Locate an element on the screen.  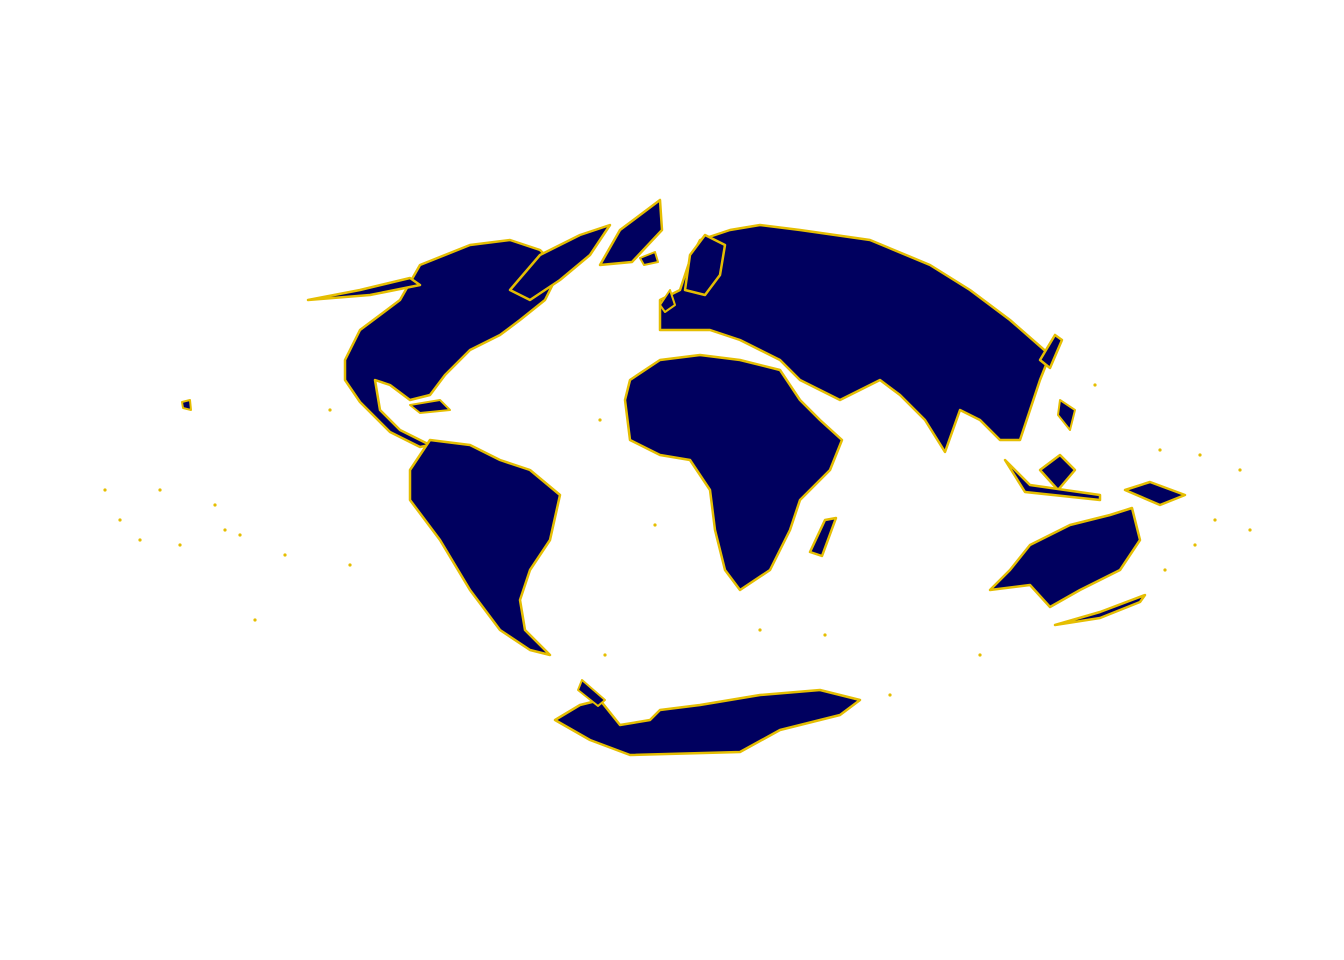
africa is located at coordinates (733, 472).